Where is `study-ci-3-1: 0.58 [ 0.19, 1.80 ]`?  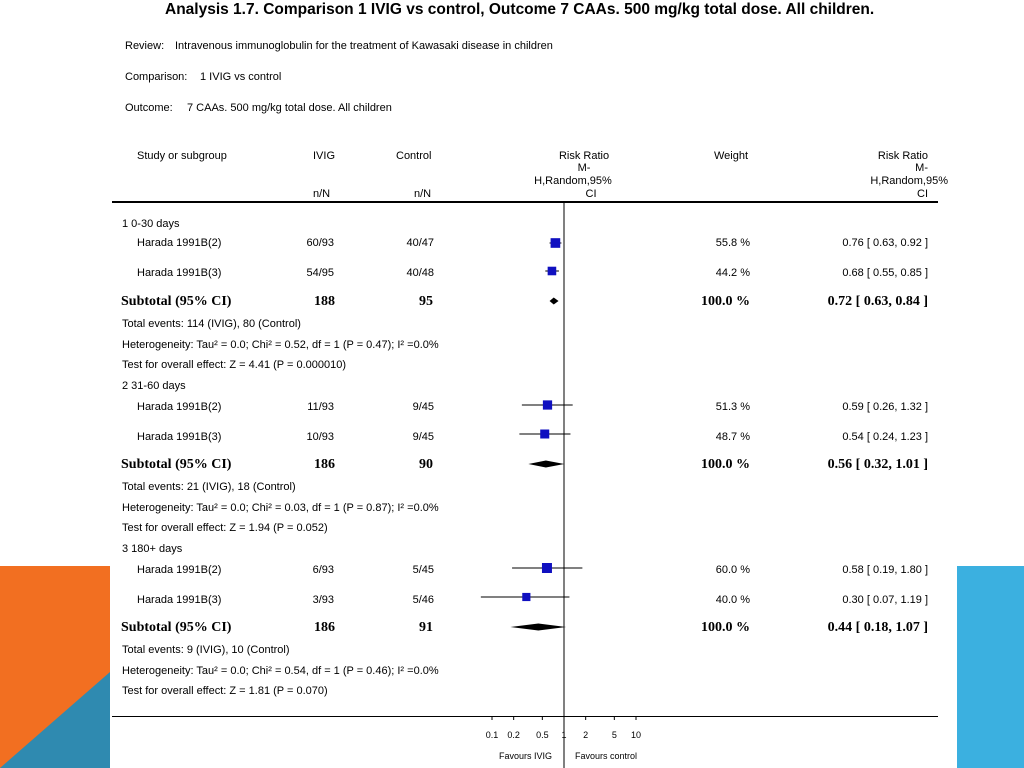
study-ci-3-1: 0.58 [ 0.19, 1.80 ] is located at coordinates (885, 570).